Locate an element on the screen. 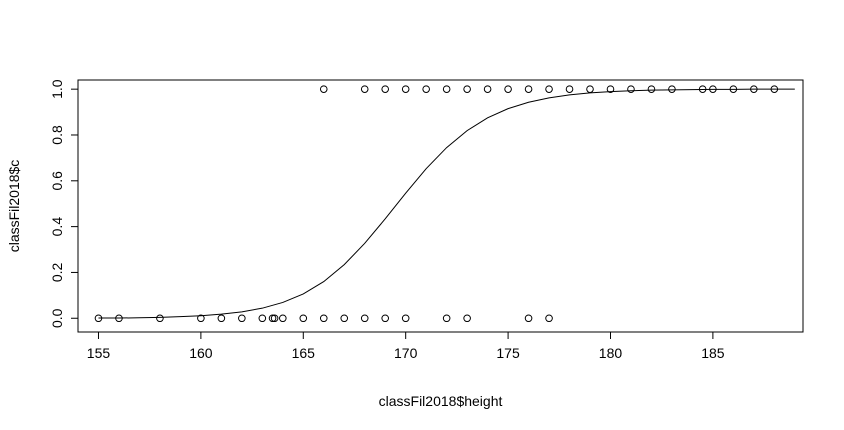  x-tick-label: 170 is located at coordinates (406, 353).